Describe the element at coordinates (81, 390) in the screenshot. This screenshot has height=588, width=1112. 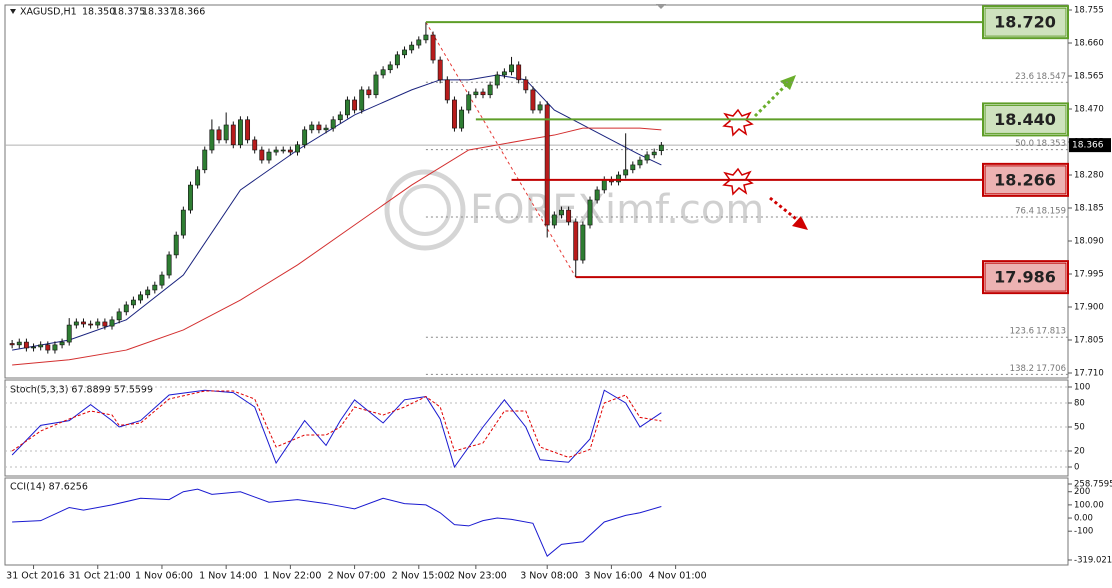
I see `stoch-title: Stoch(5,3,3) 67.8899 57.5599` at that location.